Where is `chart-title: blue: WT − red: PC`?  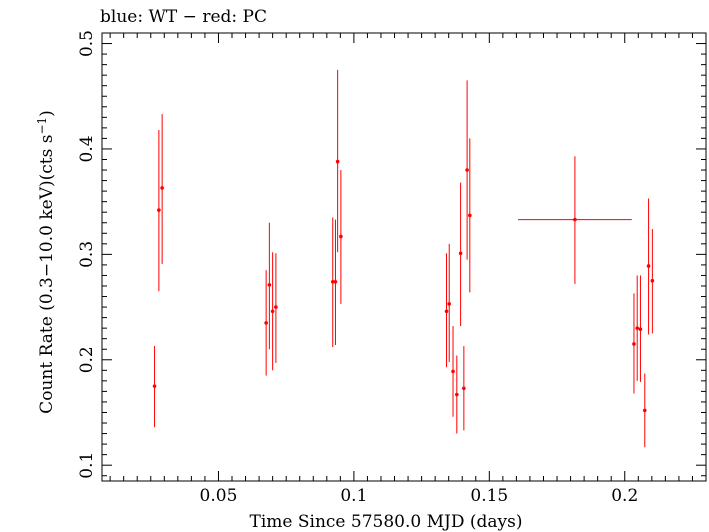 chart-title: blue: WT − red: PC is located at coordinates (183, 17).